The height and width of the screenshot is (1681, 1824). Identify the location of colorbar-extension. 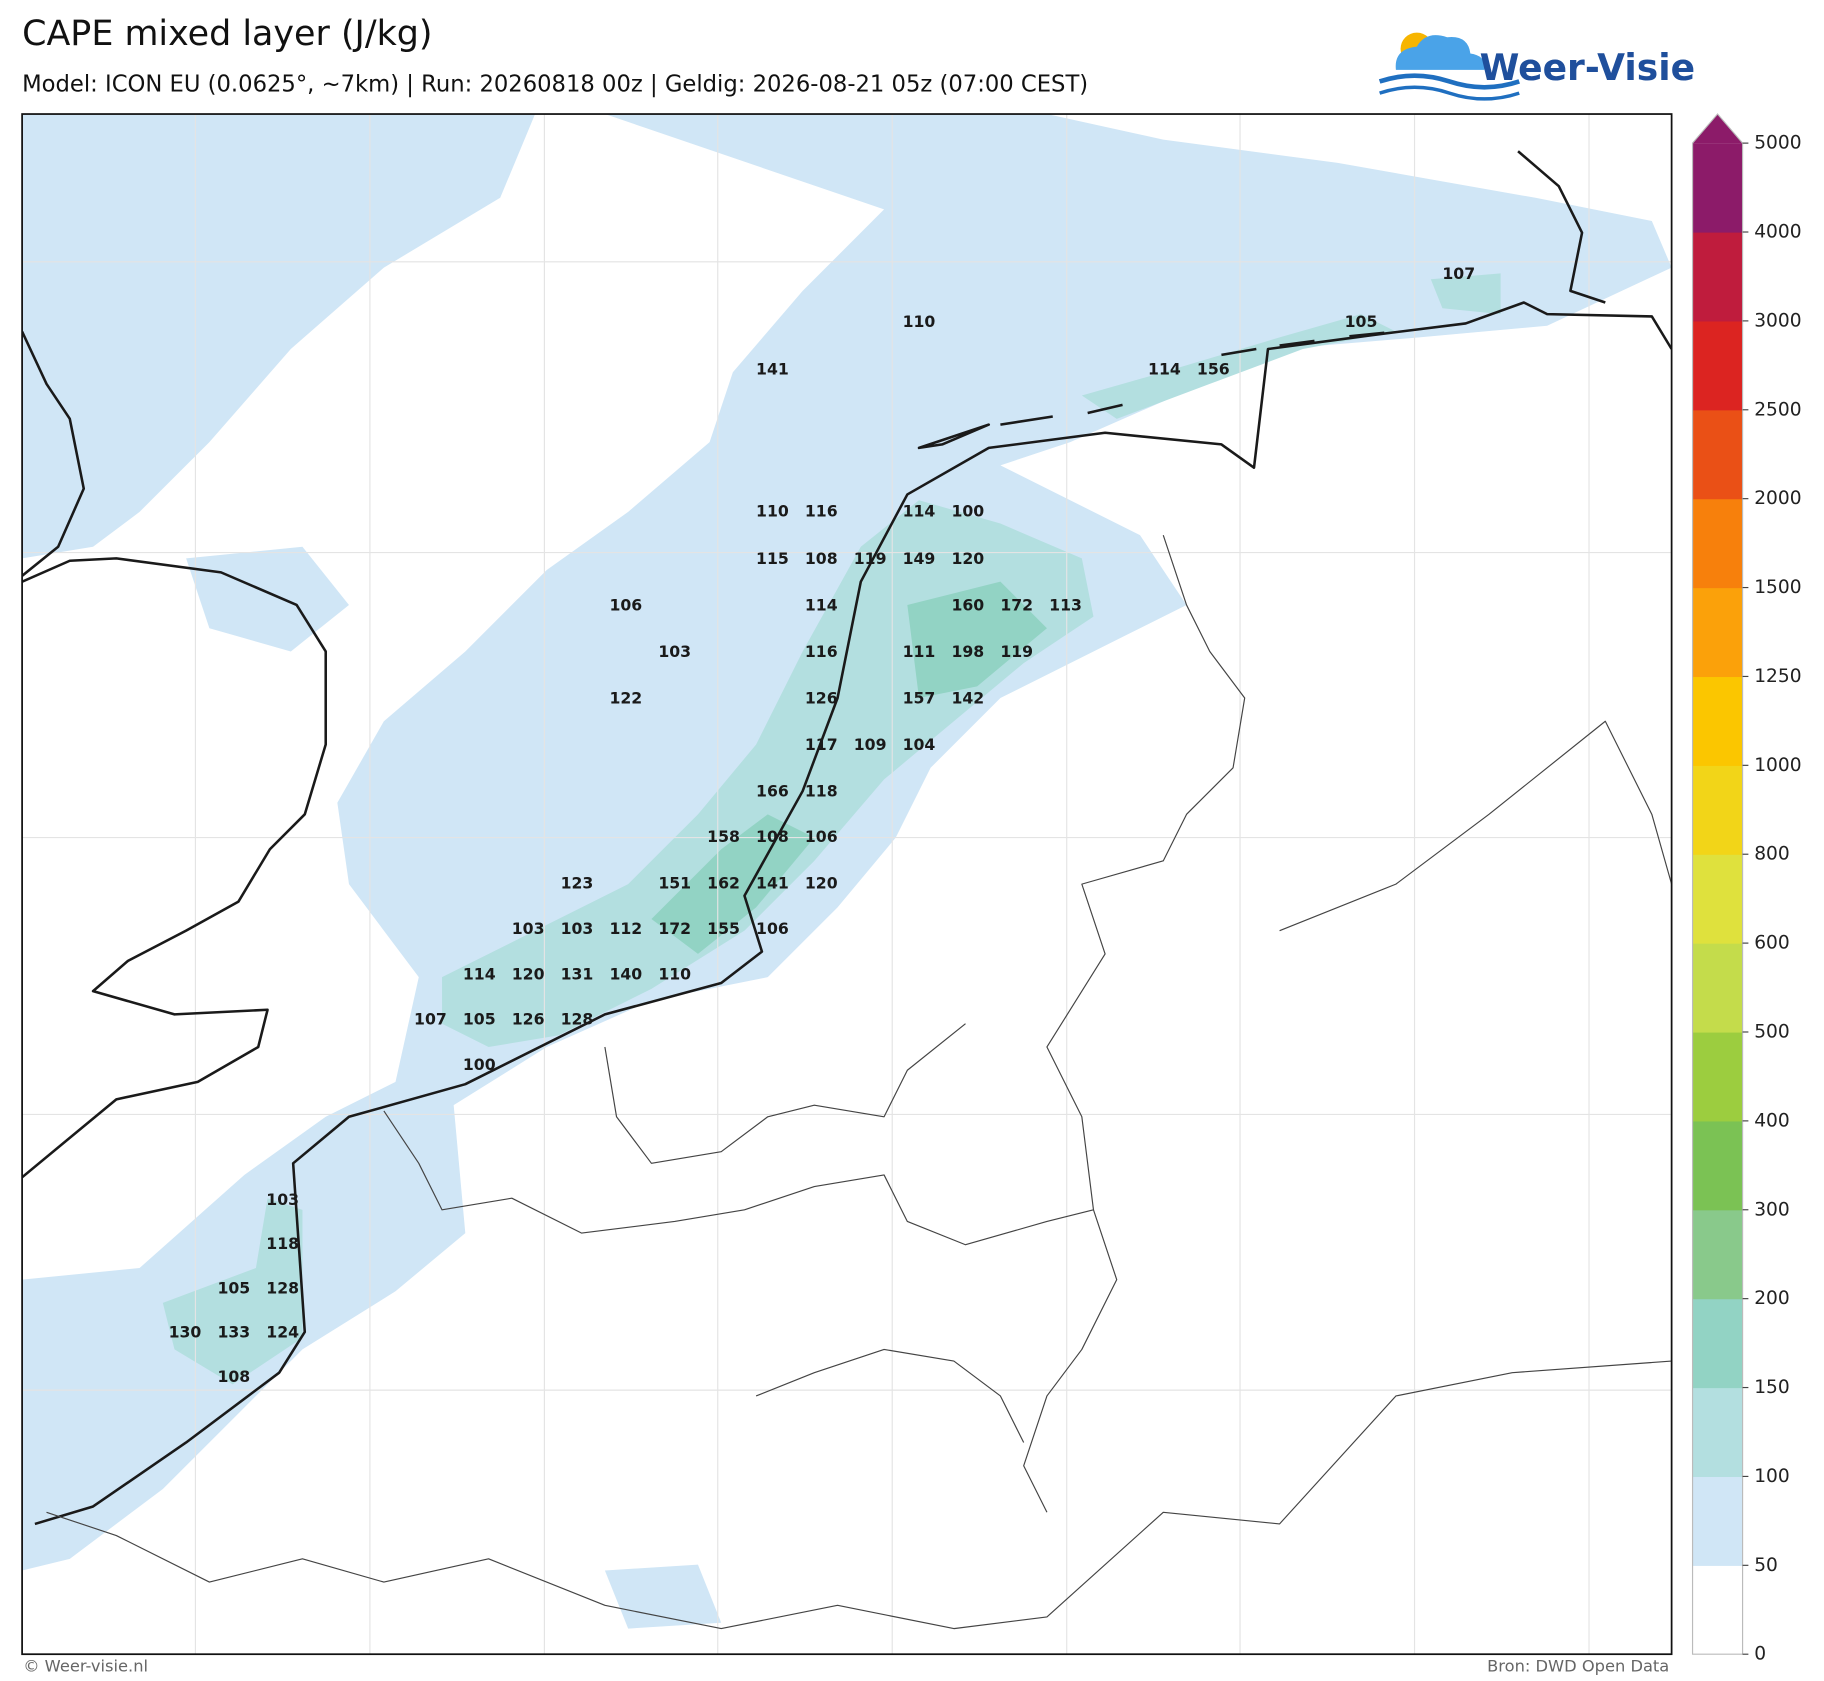
(1717, 129).